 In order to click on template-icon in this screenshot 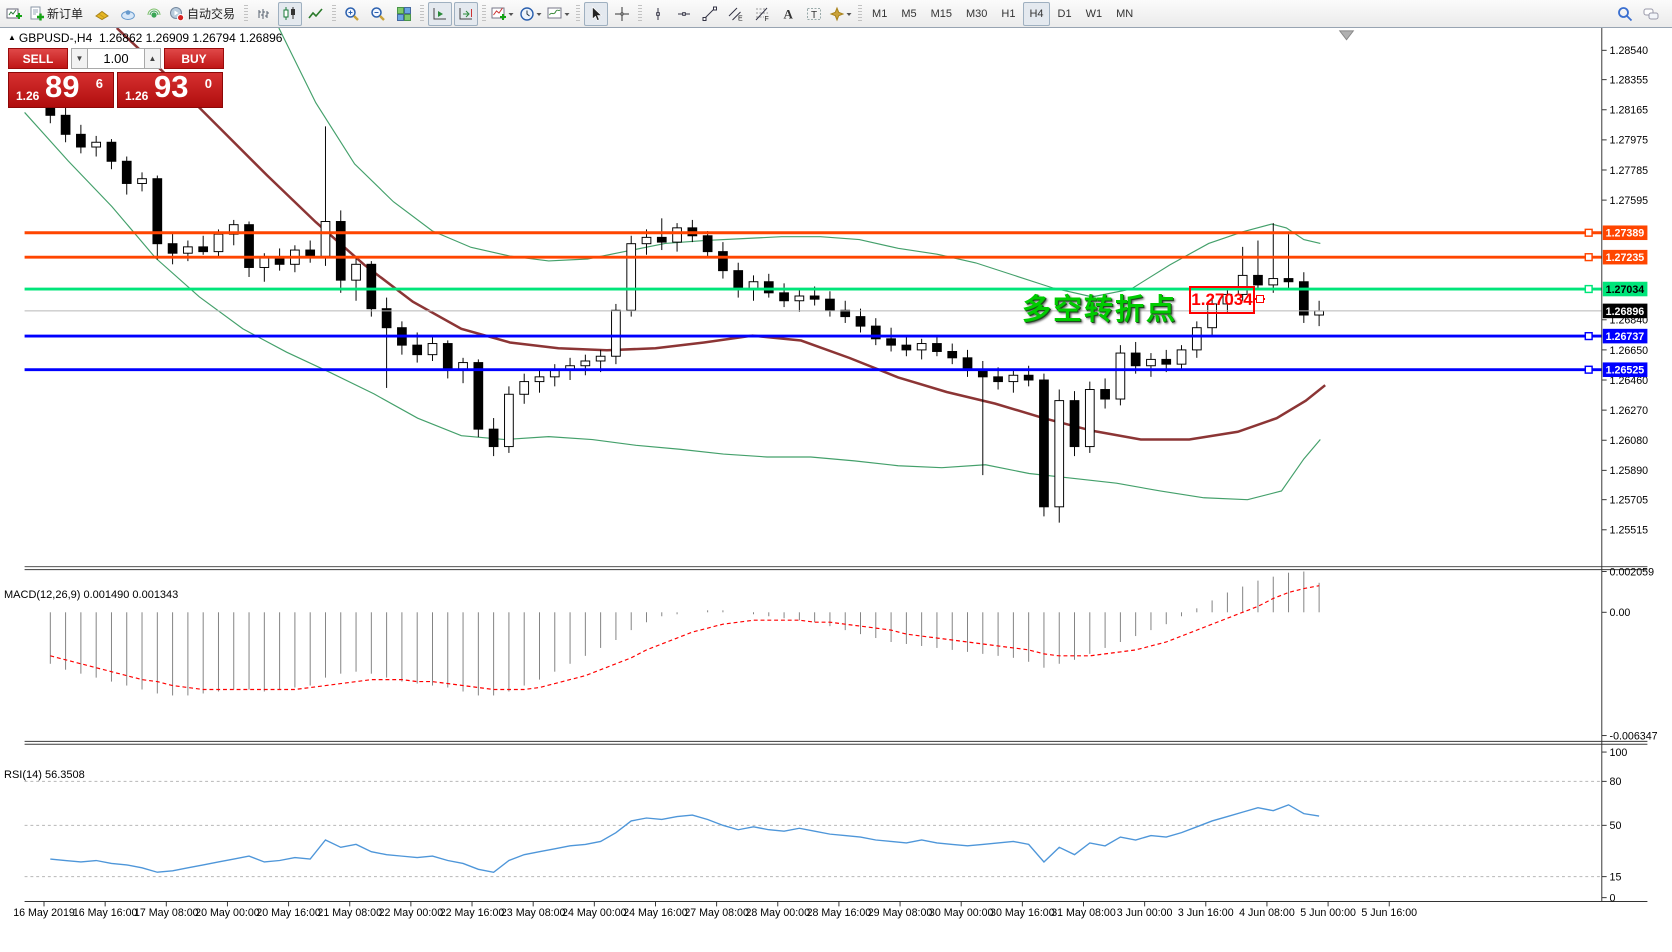, I will do `click(554, 12)`.